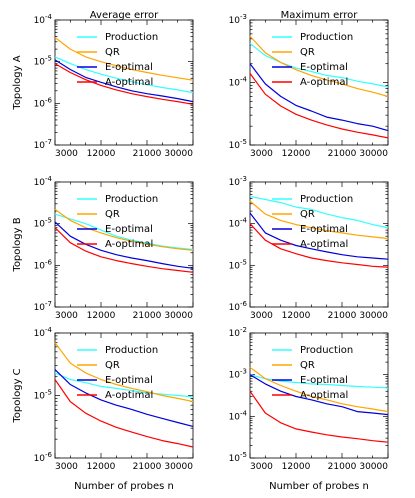  I want to click on row-label: Topology C, so click(17, 395).